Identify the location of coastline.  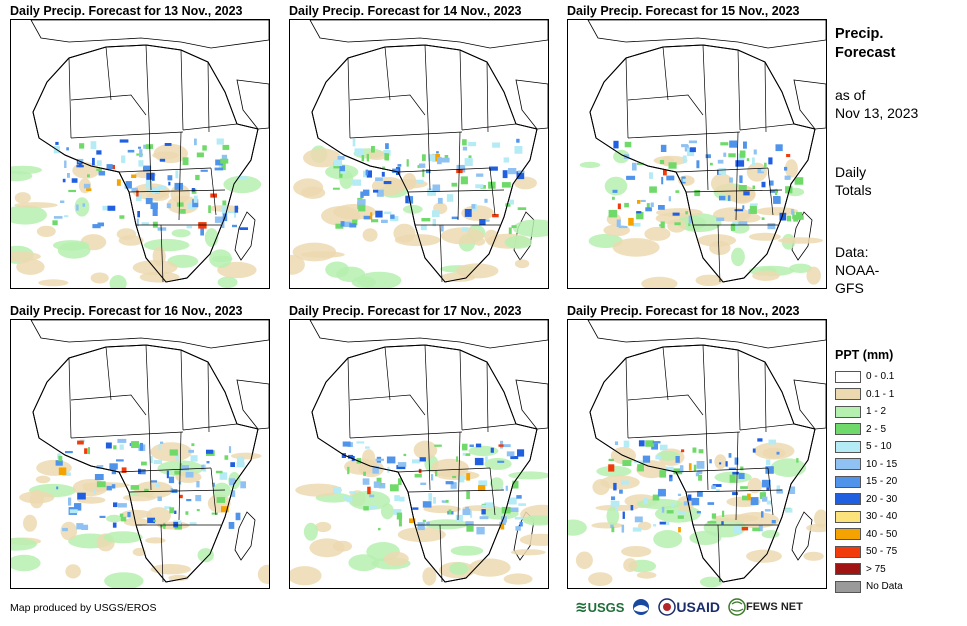
(424, 463).